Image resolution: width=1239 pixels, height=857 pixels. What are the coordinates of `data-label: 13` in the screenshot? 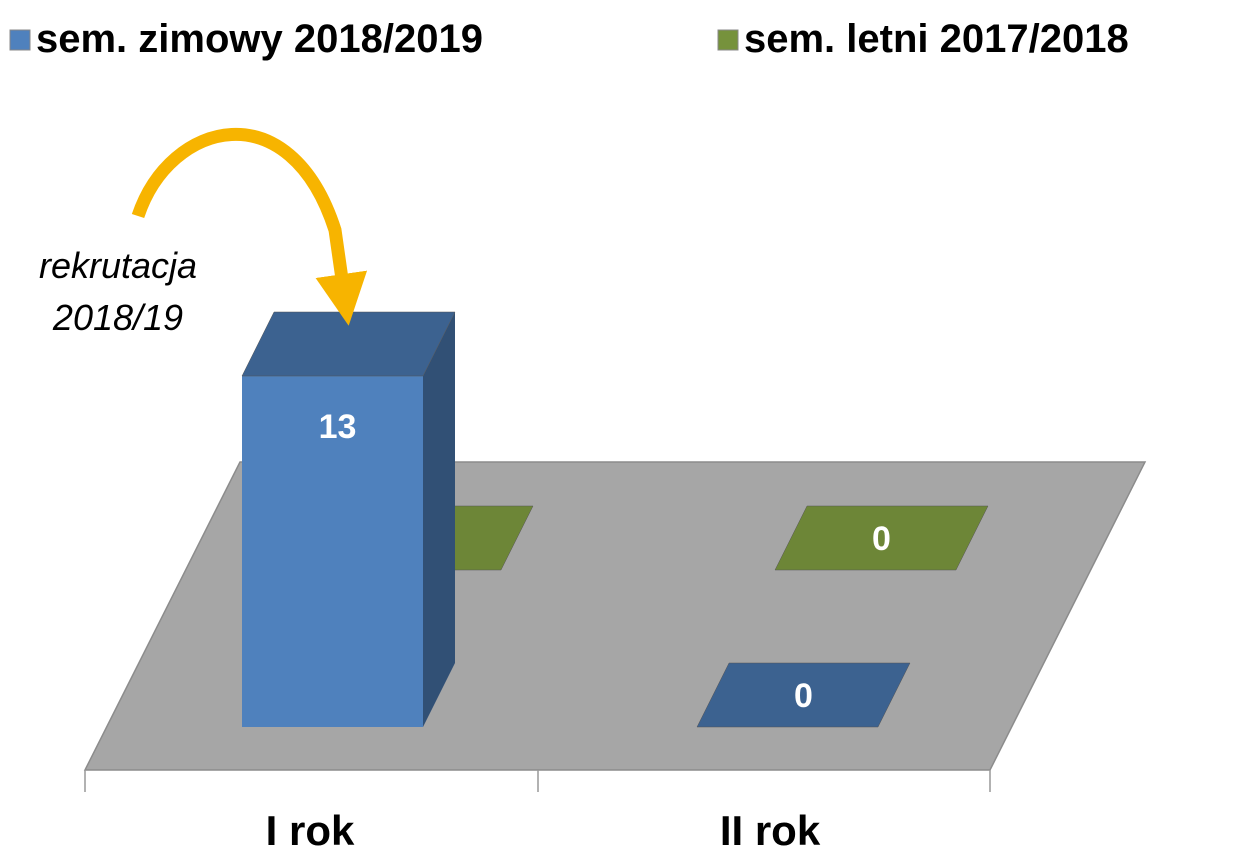 It's located at (338, 427).